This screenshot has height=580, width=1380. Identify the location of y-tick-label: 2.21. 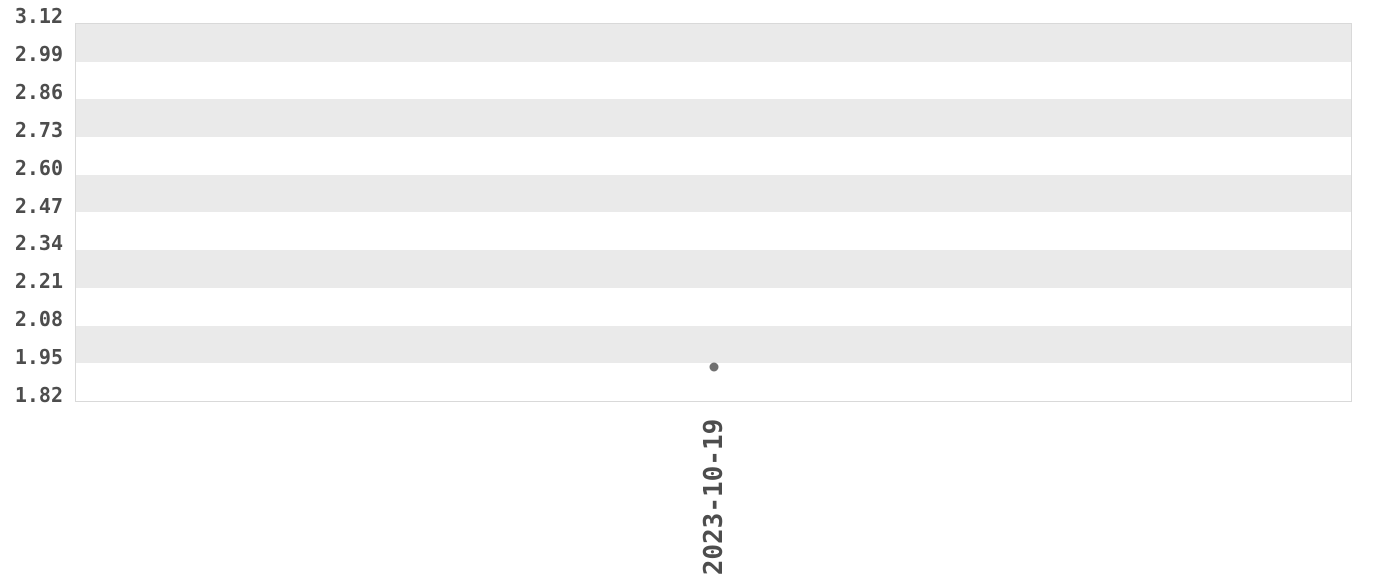
(38, 281).